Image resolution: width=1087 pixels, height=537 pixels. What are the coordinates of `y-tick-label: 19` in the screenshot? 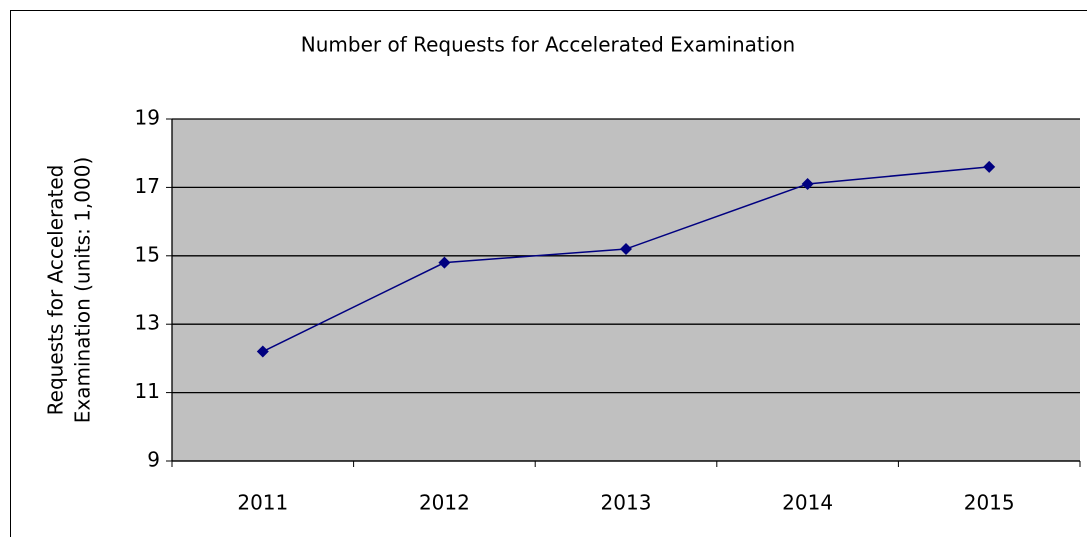 It's located at (147, 118).